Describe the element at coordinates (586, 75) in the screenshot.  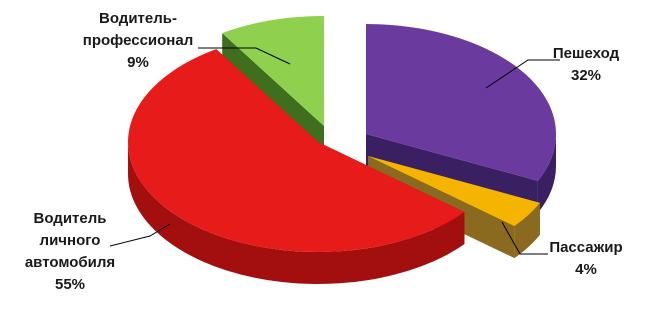
I see `slice-percent: 32%` at that location.